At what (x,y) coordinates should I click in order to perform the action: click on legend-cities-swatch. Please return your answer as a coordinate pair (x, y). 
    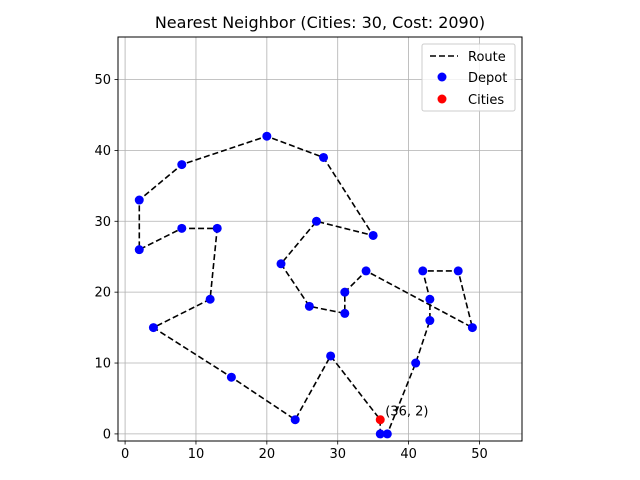
    Looking at the image, I should click on (442, 99).